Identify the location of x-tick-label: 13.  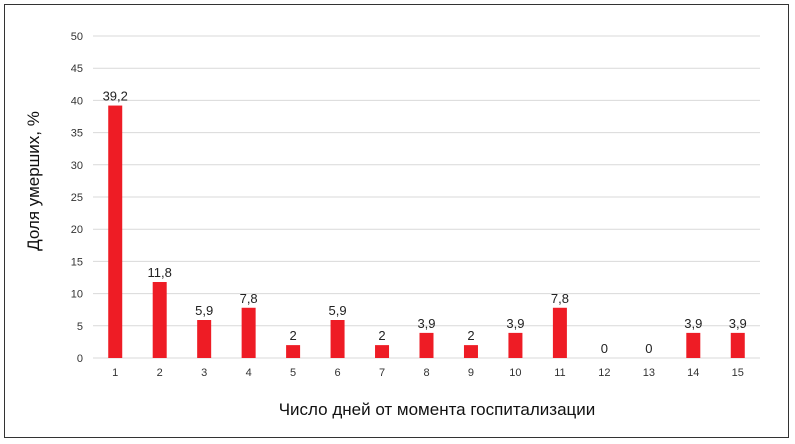
(649, 373).